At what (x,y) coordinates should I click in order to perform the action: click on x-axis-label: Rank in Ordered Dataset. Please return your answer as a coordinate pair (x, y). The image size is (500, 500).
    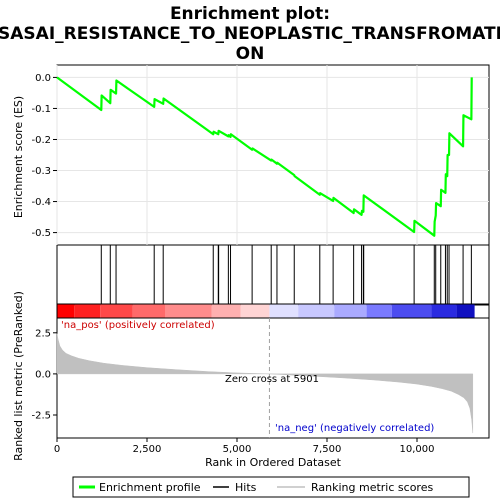
    Looking at the image, I should click on (273, 462).